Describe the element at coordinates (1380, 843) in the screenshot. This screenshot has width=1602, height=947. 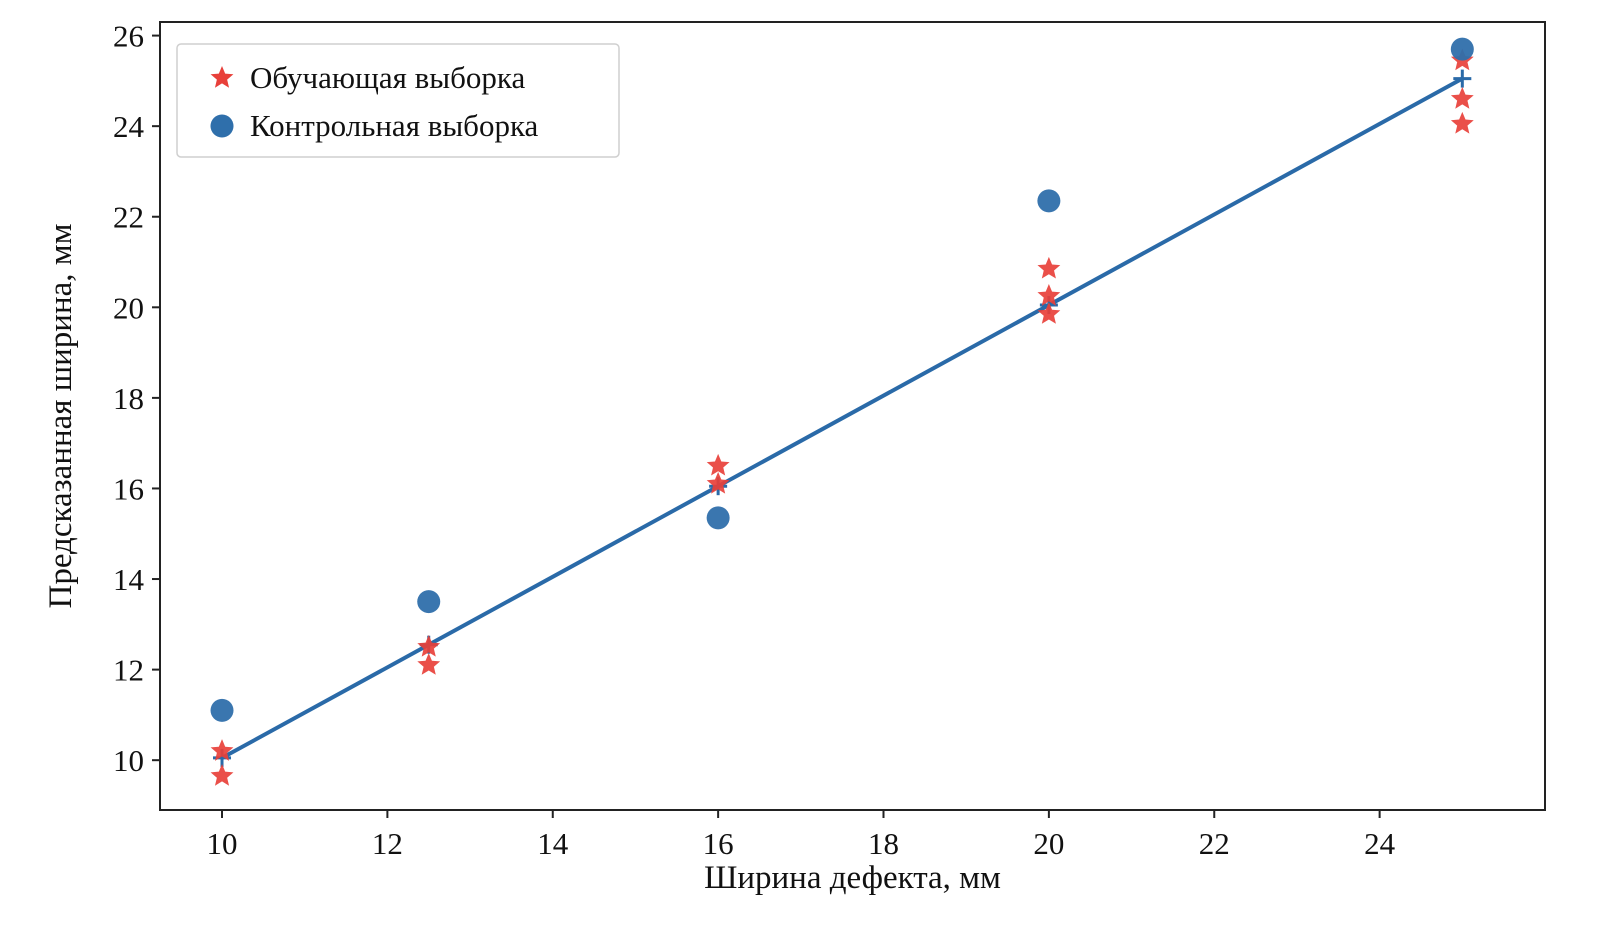
I see `x-tick-label: 24` at that location.